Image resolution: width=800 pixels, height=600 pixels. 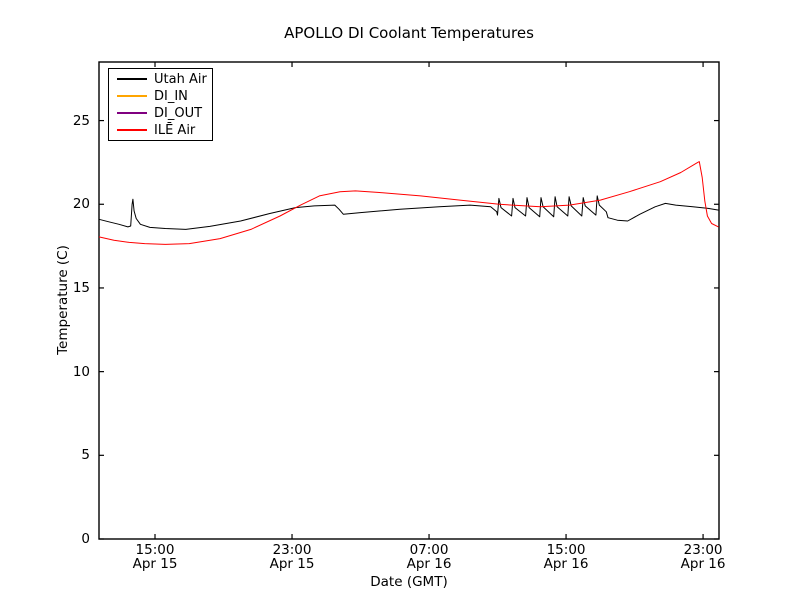 I want to click on x-tick-label: 15:00 Apr 15, so click(x=155, y=557).